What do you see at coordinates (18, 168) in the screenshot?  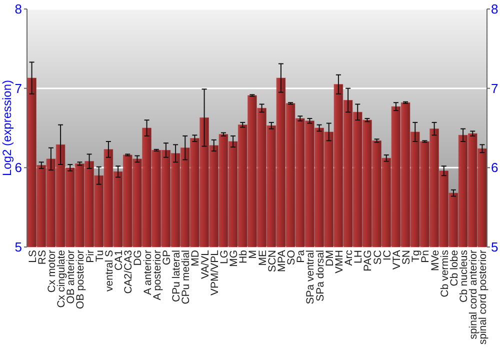 I see `y-tick-label: 6` at bounding box center [18, 168].